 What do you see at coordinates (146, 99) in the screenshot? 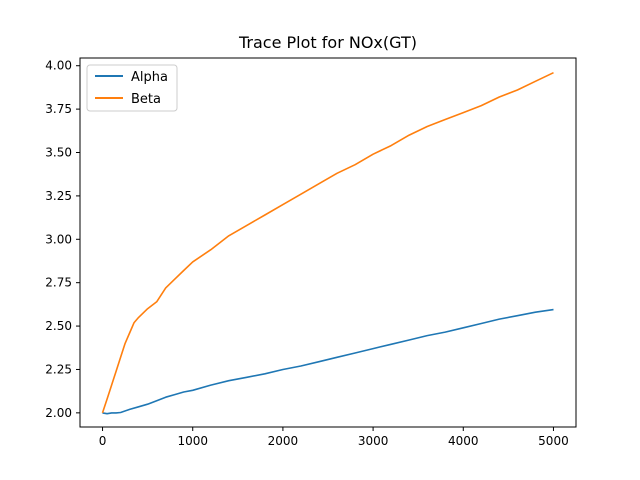
I see `legend-label-beta: Beta` at bounding box center [146, 99].